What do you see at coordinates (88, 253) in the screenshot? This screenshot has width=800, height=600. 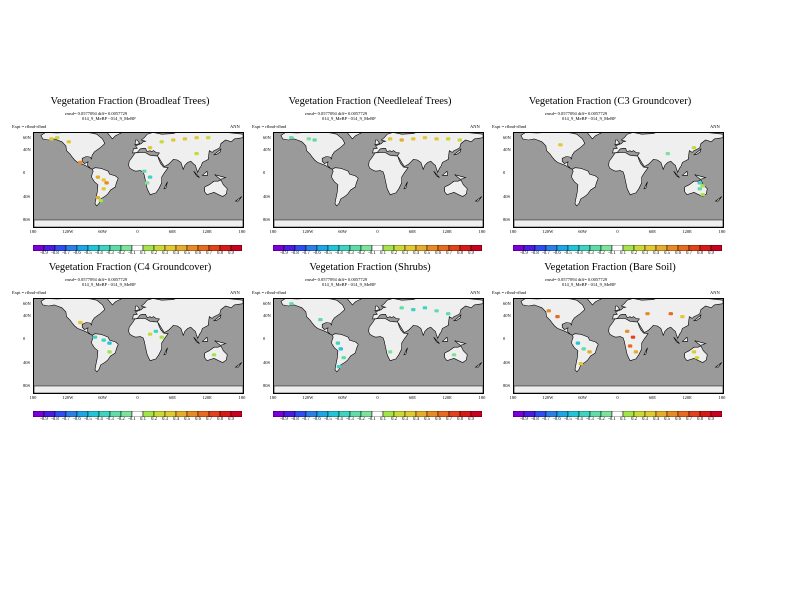 I see `colorbar-label: -0.5` at bounding box center [88, 253].